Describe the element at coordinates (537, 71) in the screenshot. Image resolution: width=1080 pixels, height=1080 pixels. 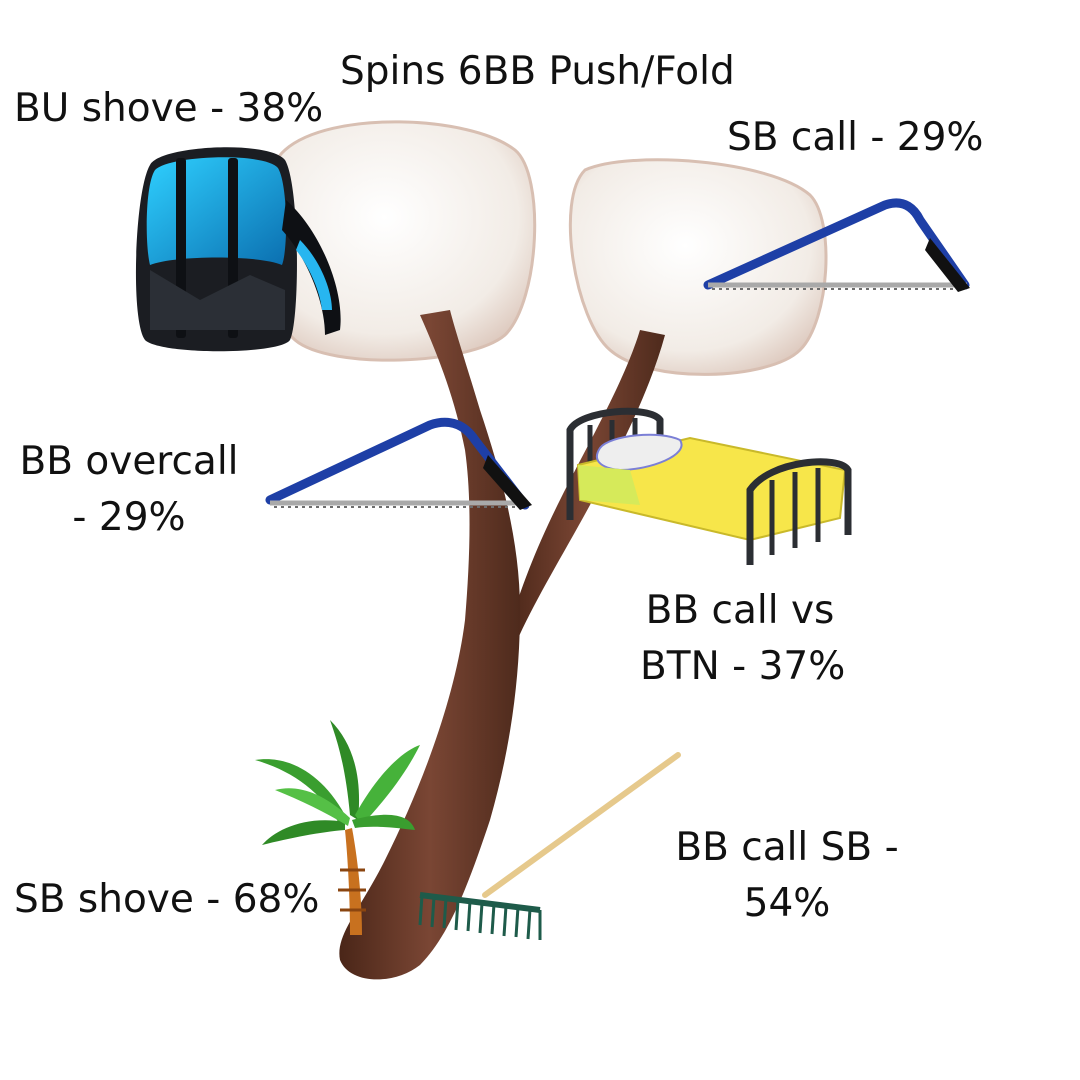
I see `diagram-title: Spins 6BB Push/Fold` at that location.